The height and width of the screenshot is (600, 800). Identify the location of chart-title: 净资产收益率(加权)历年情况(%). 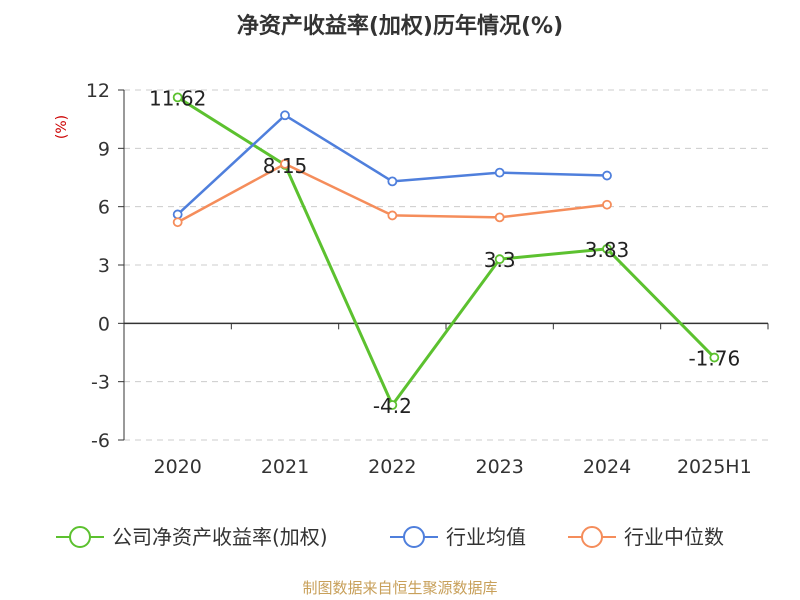
(400, 26).